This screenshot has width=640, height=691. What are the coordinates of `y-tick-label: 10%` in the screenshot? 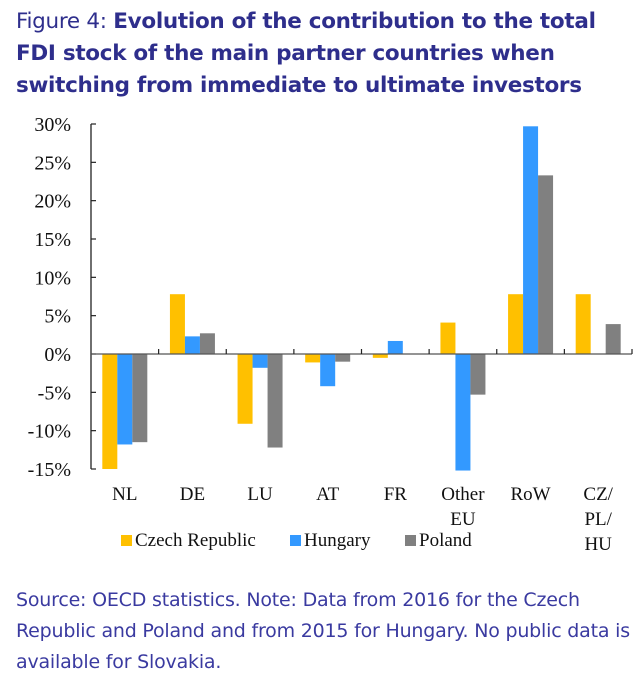 It's located at (52, 278).